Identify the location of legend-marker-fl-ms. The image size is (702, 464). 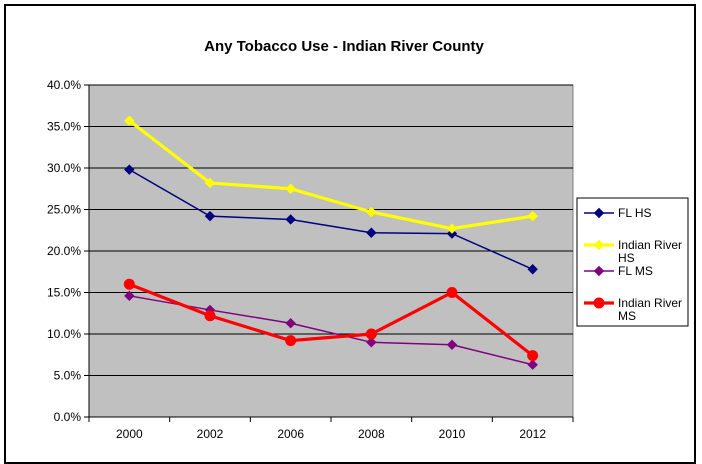
(599, 271).